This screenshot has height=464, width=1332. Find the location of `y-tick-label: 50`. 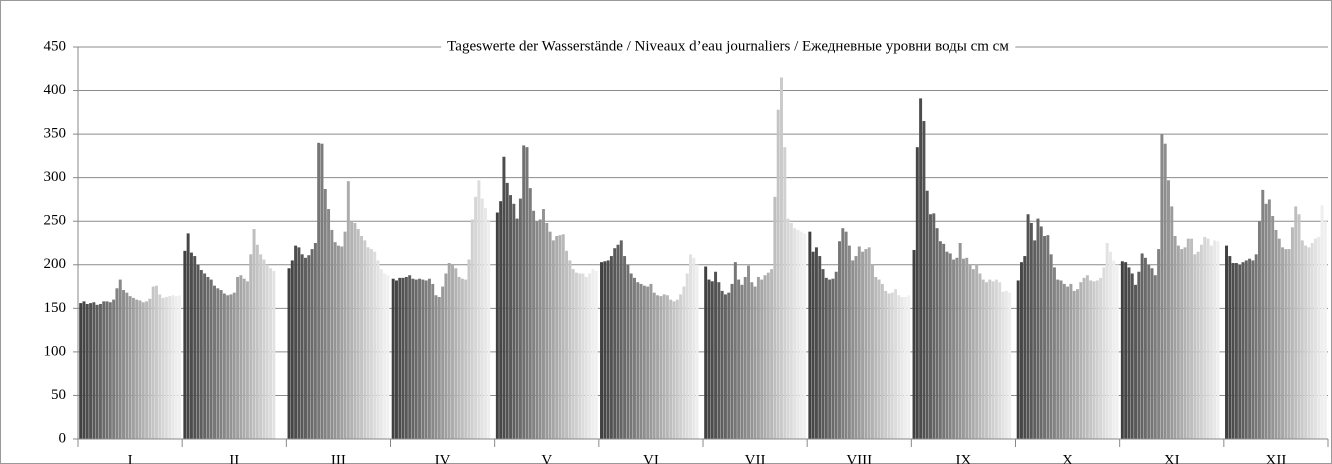

y-tick-label: 50 is located at coordinates (58, 395).